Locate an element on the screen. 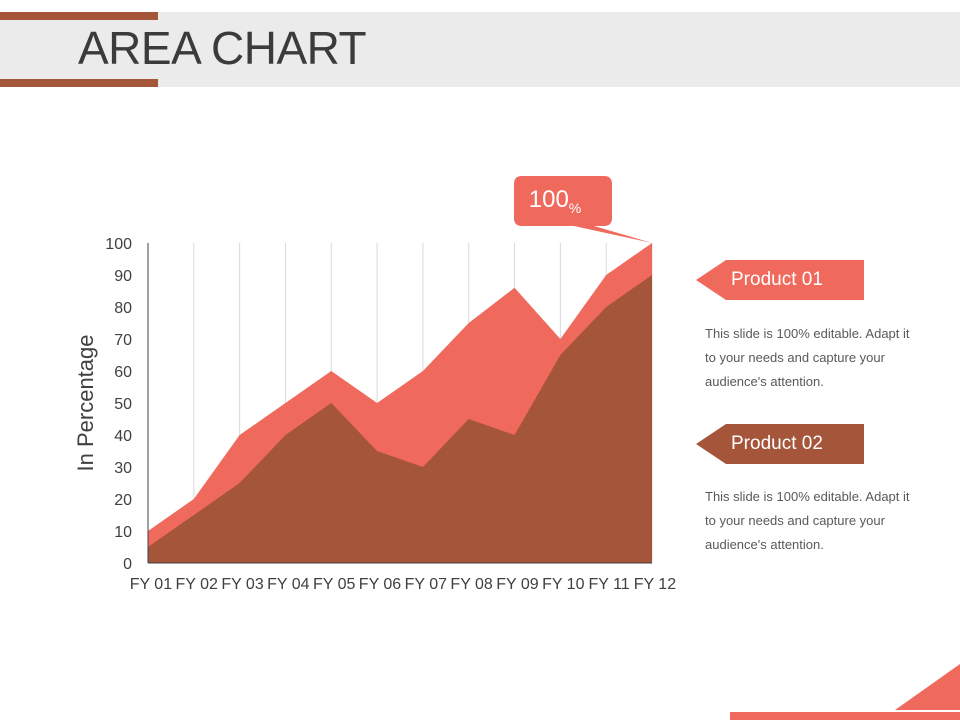 The height and width of the screenshot is (720, 960). title-band is located at coordinates (480, 49).